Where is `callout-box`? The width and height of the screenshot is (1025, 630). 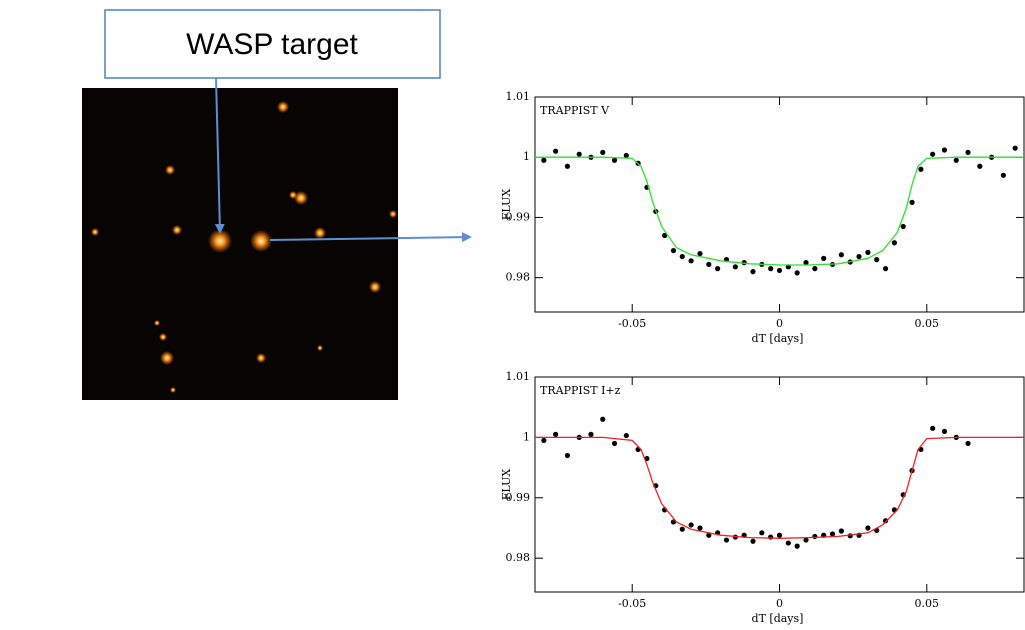
callout-box is located at coordinates (272, 44).